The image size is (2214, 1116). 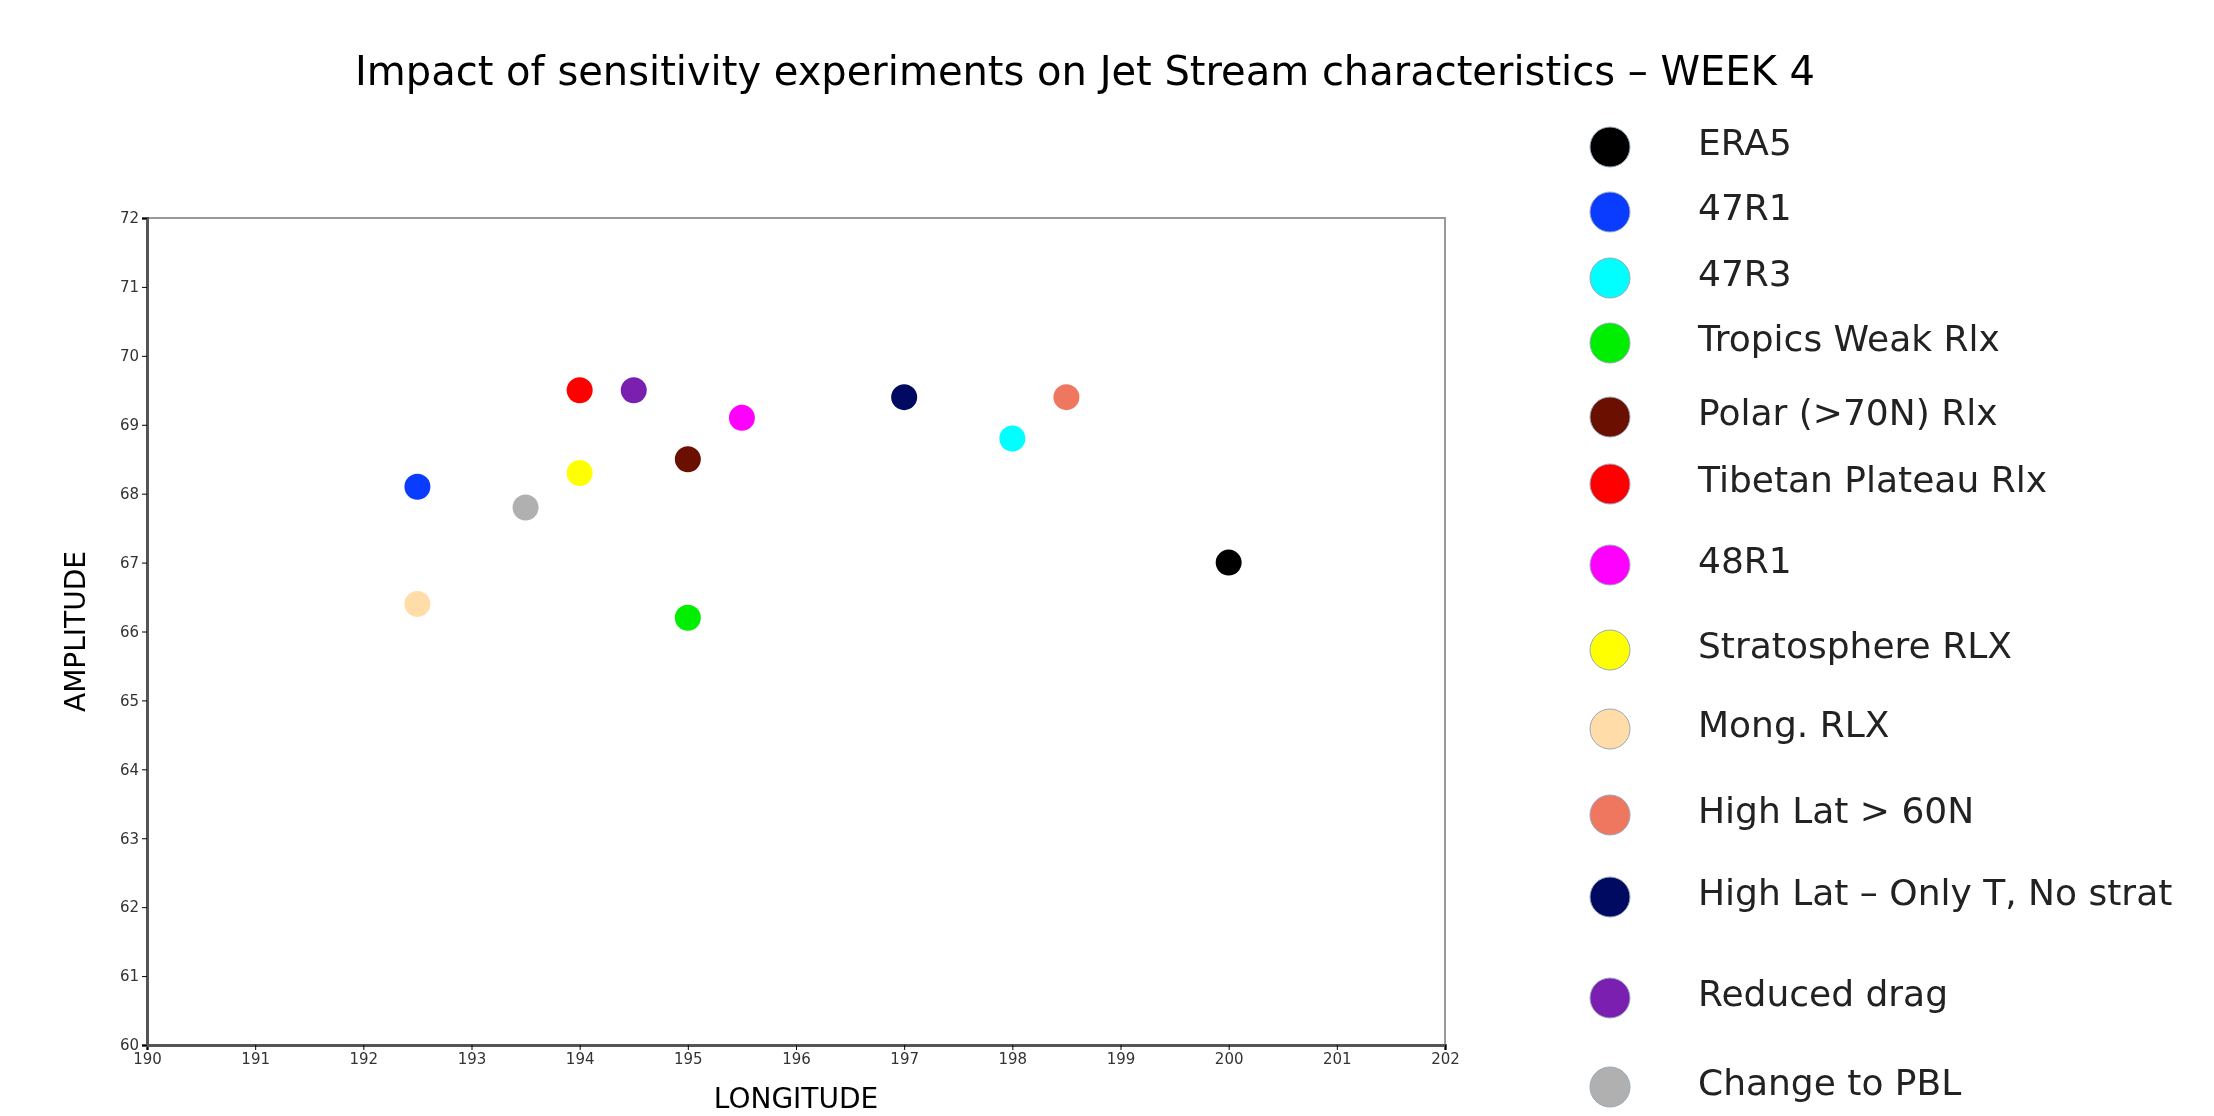 I want to click on x-tick-label: 190, so click(x=147, y=1058).